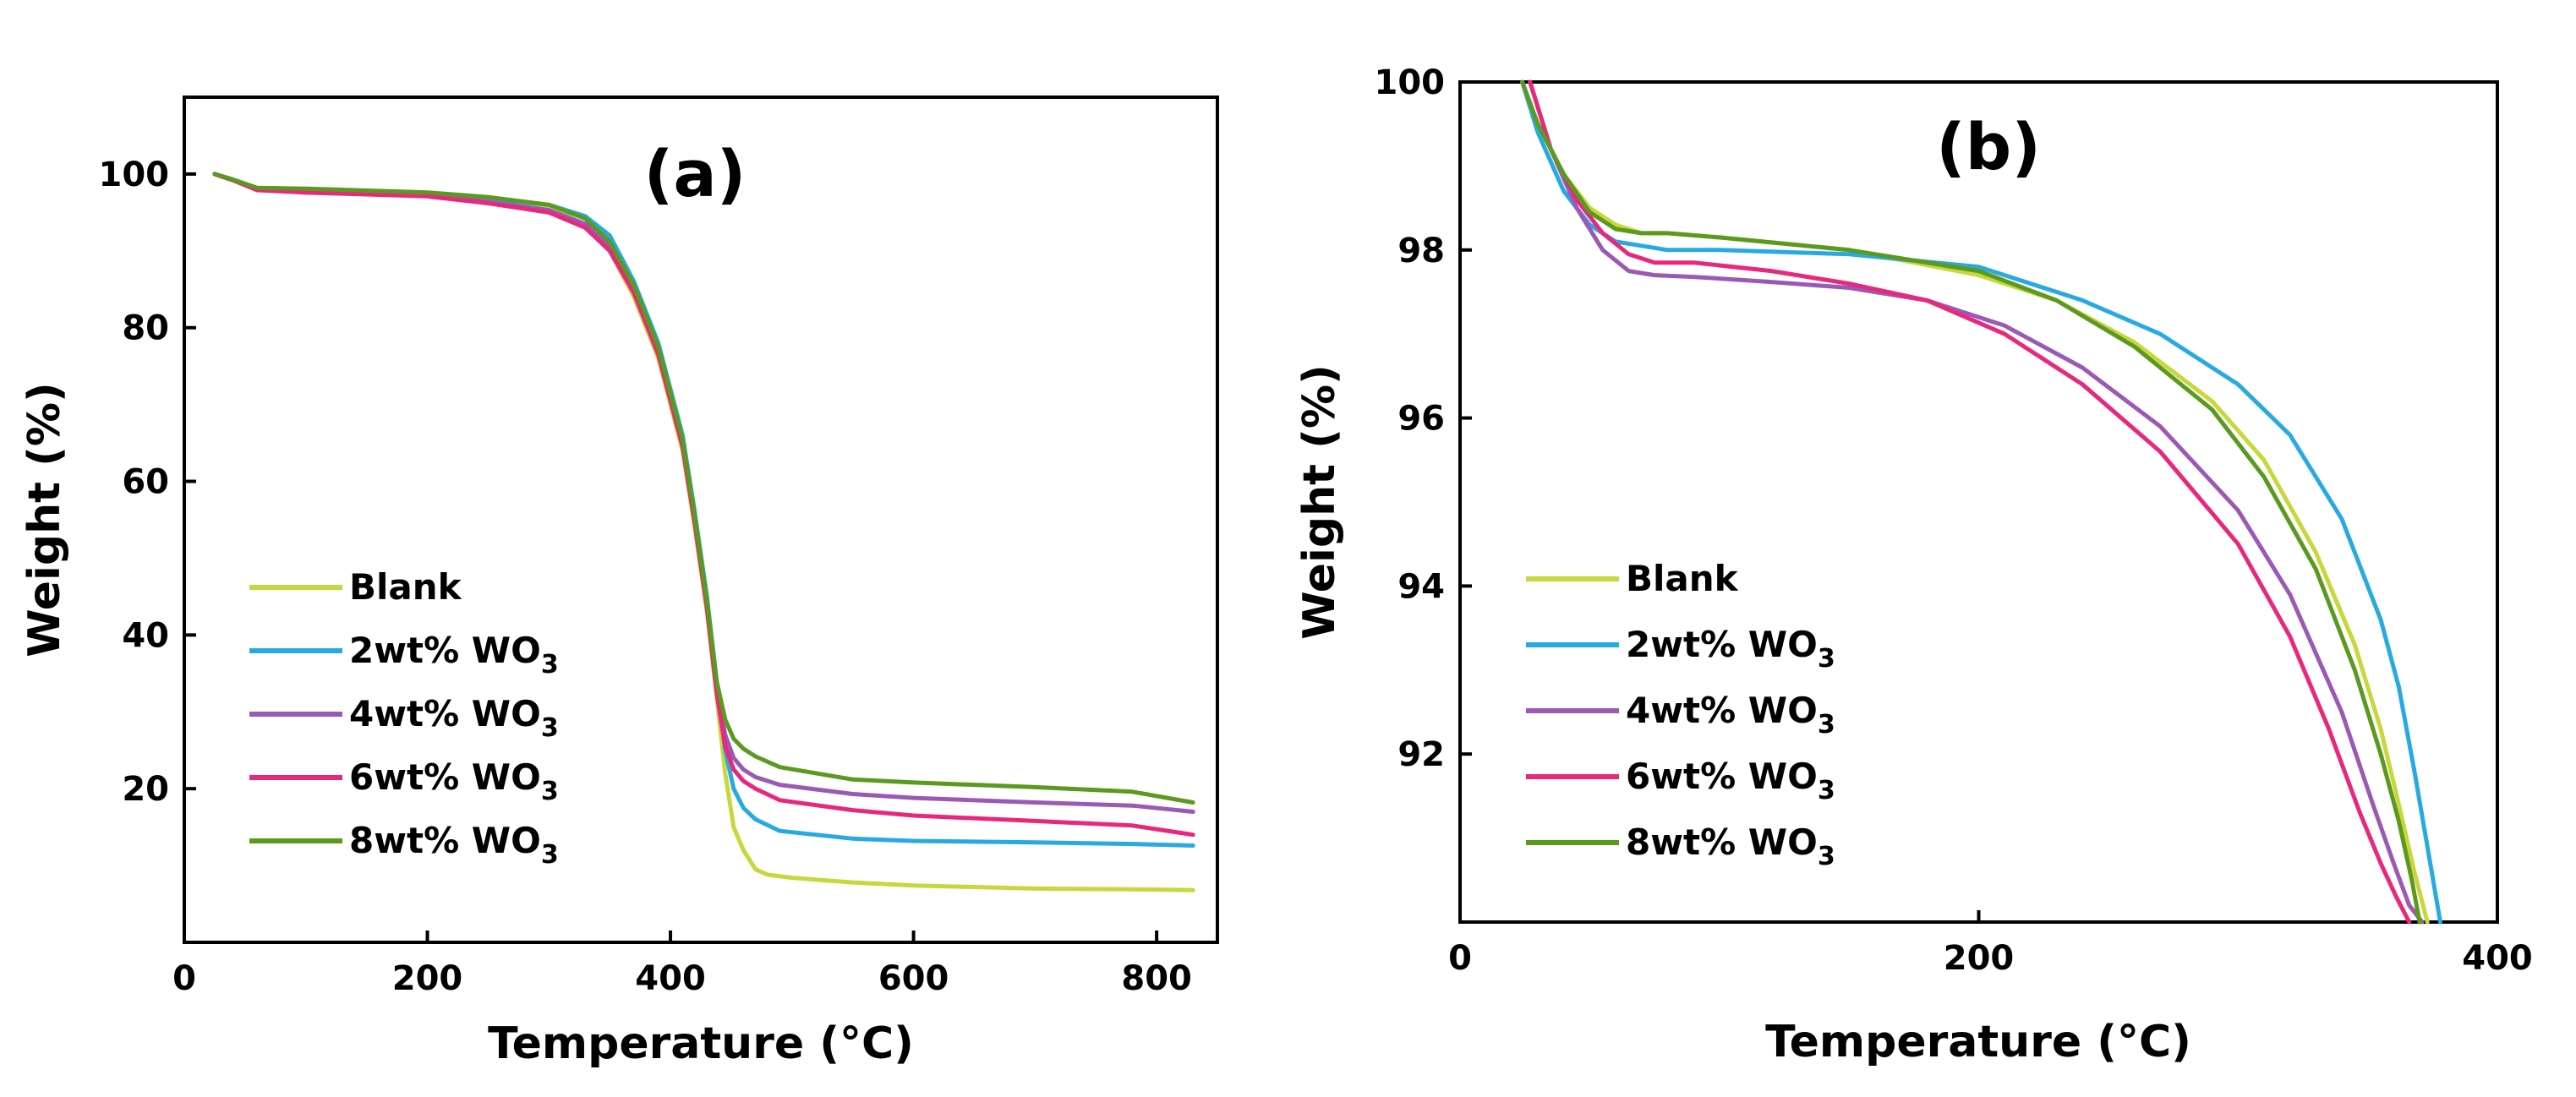 The image size is (2576, 1097). Describe the element at coordinates (145, 329) in the screenshot. I see `panel-a-ytick-label: 80` at that location.